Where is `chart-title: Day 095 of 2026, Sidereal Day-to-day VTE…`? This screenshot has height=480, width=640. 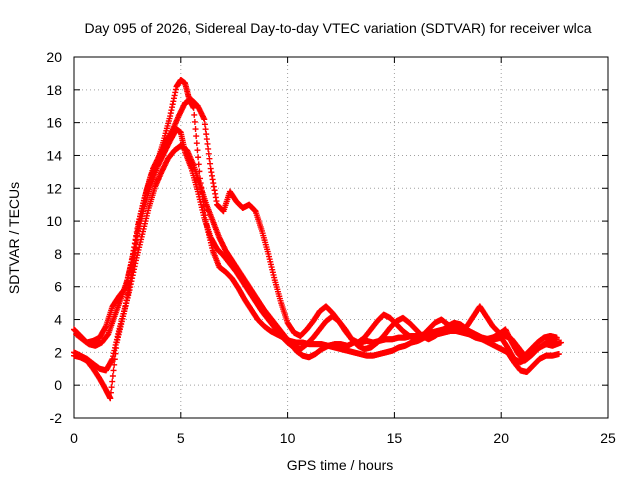
chart-title: Day 095 of 2026, Sidereal Day-to-day VTE… is located at coordinates (337, 28).